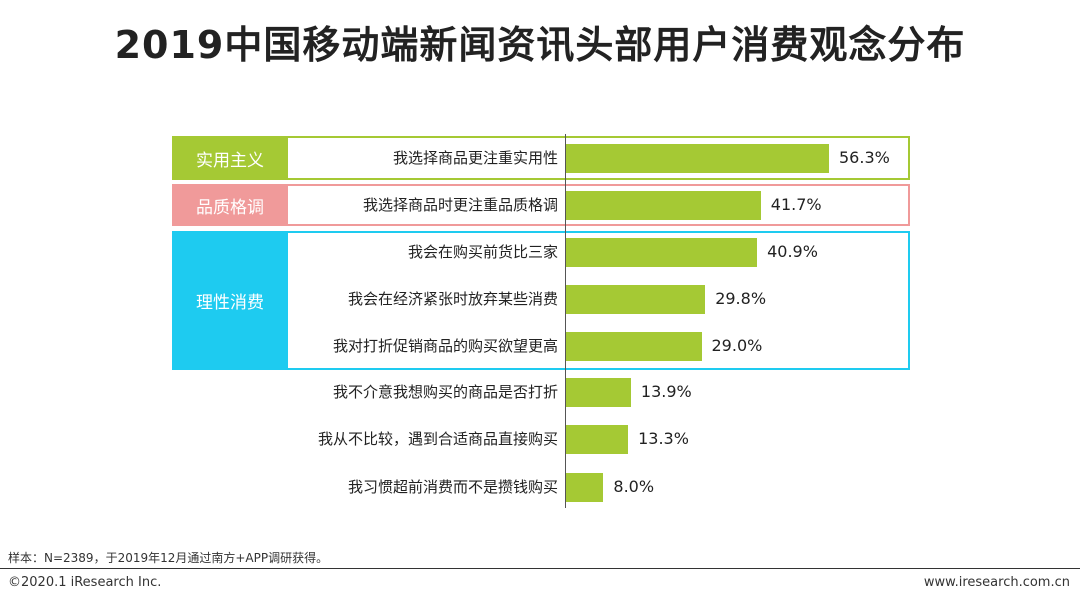 This screenshot has width=1080, height=608. What do you see at coordinates (634, 486) in the screenshot?
I see `bar-value: 8.0%` at bounding box center [634, 486].